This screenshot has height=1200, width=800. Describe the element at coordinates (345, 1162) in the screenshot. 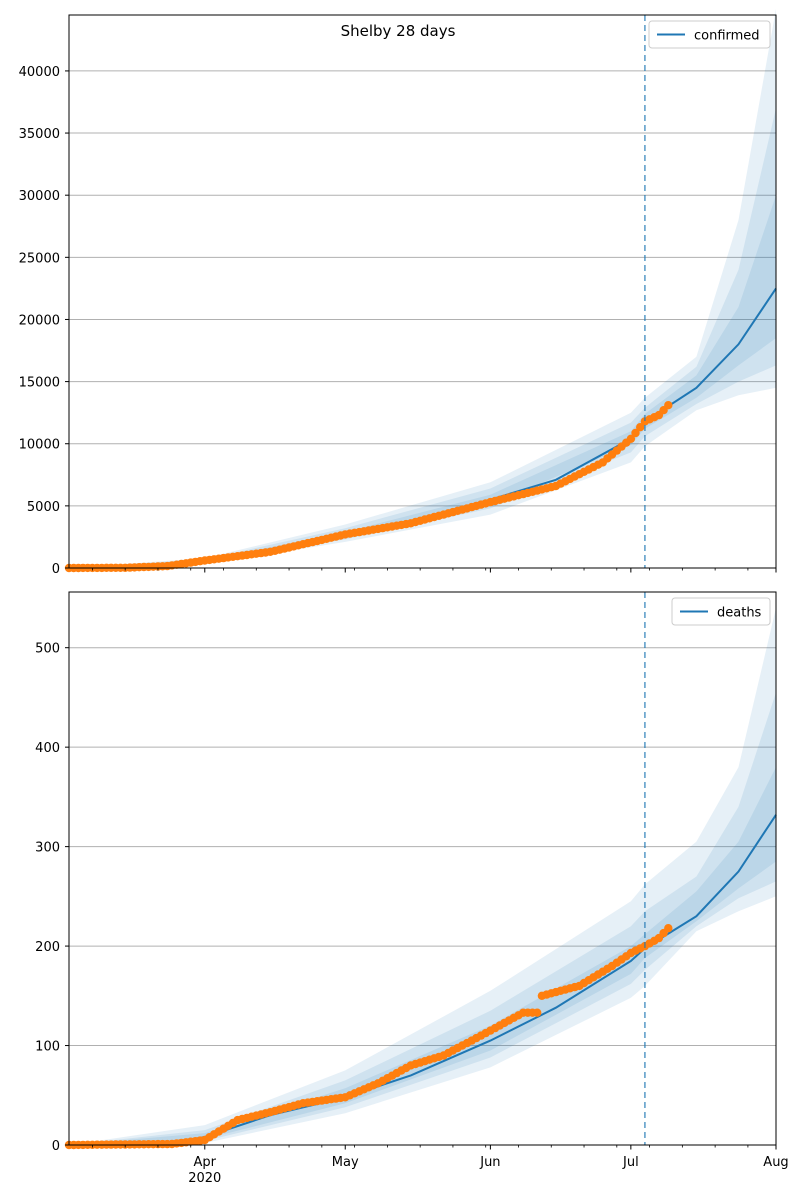

I see `x-tick-label: May` at that location.